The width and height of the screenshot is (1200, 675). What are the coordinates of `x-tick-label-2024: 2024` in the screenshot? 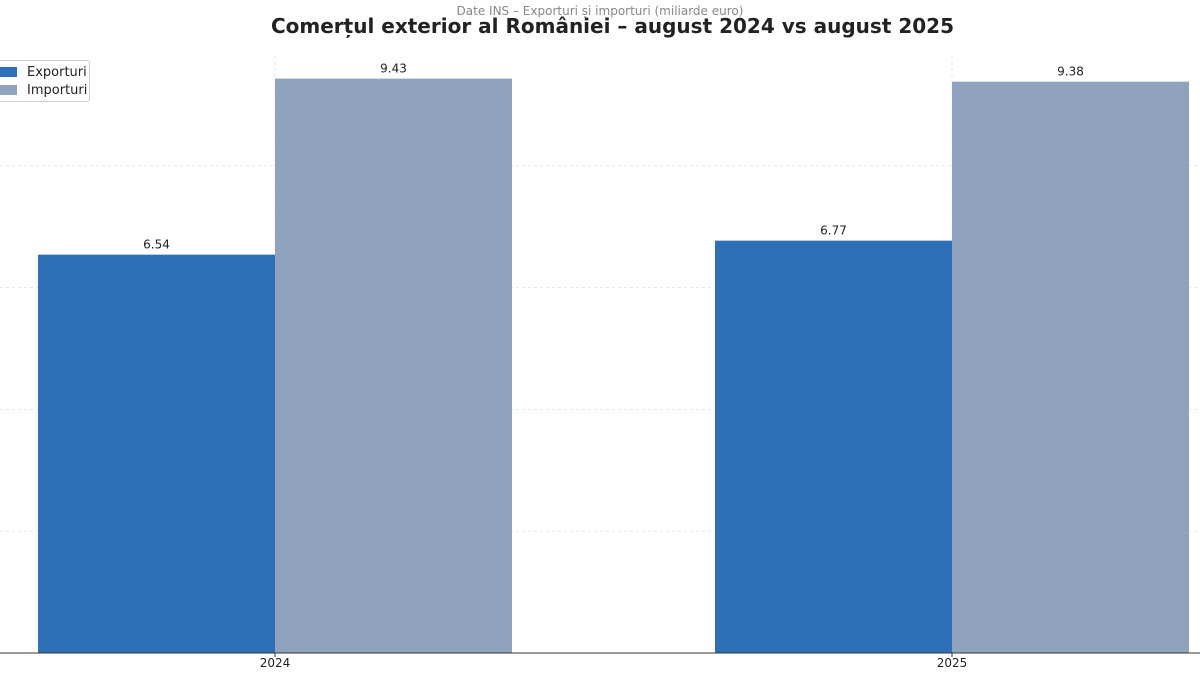 It's located at (275, 663).